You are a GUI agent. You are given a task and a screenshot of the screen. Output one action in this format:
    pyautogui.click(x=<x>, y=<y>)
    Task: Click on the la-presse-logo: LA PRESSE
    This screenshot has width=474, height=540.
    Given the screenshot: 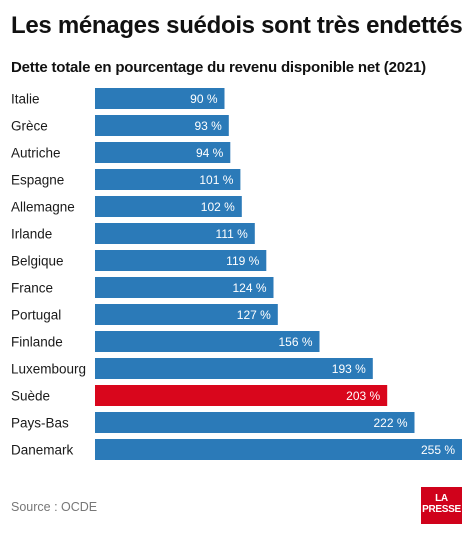 What is the action you would take?
    pyautogui.click(x=441, y=505)
    